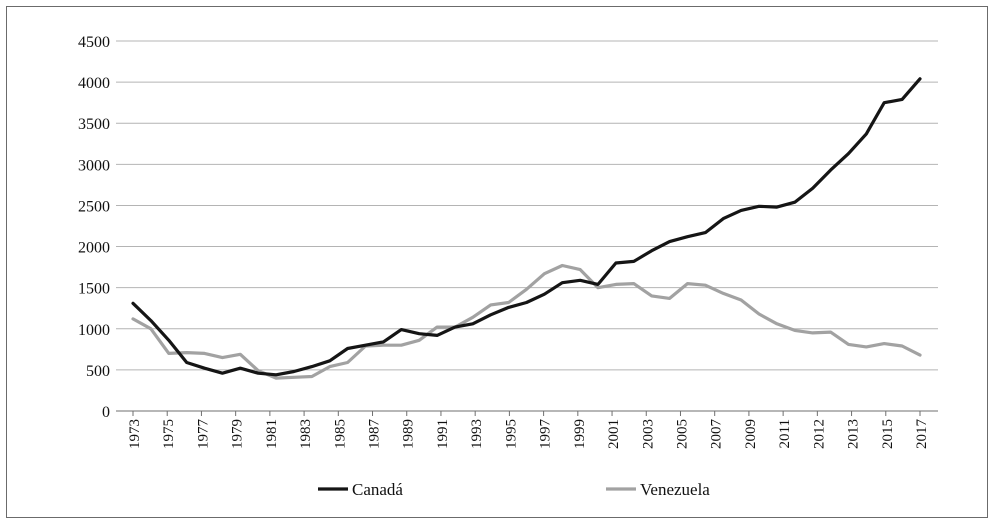 The height and width of the screenshot is (525, 995). Describe the element at coordinates (785, 433) in the screenshot. I see `x-tick-label: 2011` at that location.